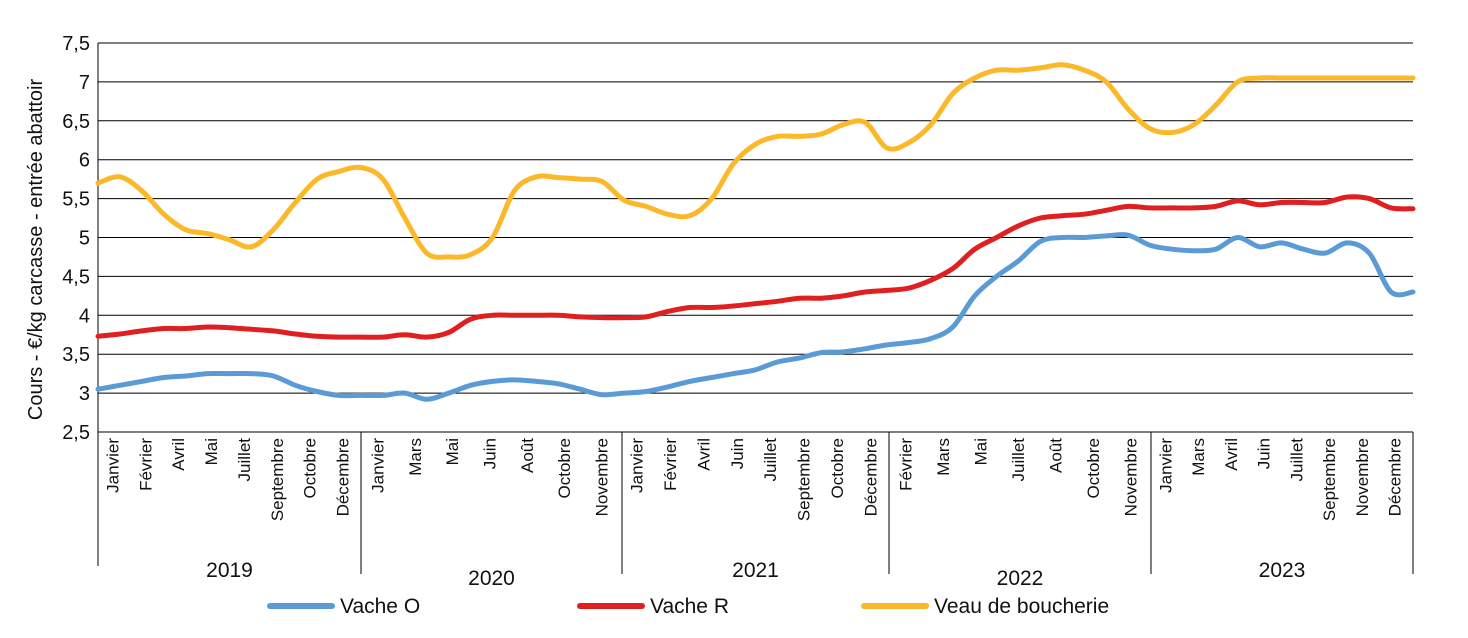  What do you see at coordinates (380, 606) in the screenshot?
I see `legend-label-vache-o: Vache O` at bounding box center [380, 606].